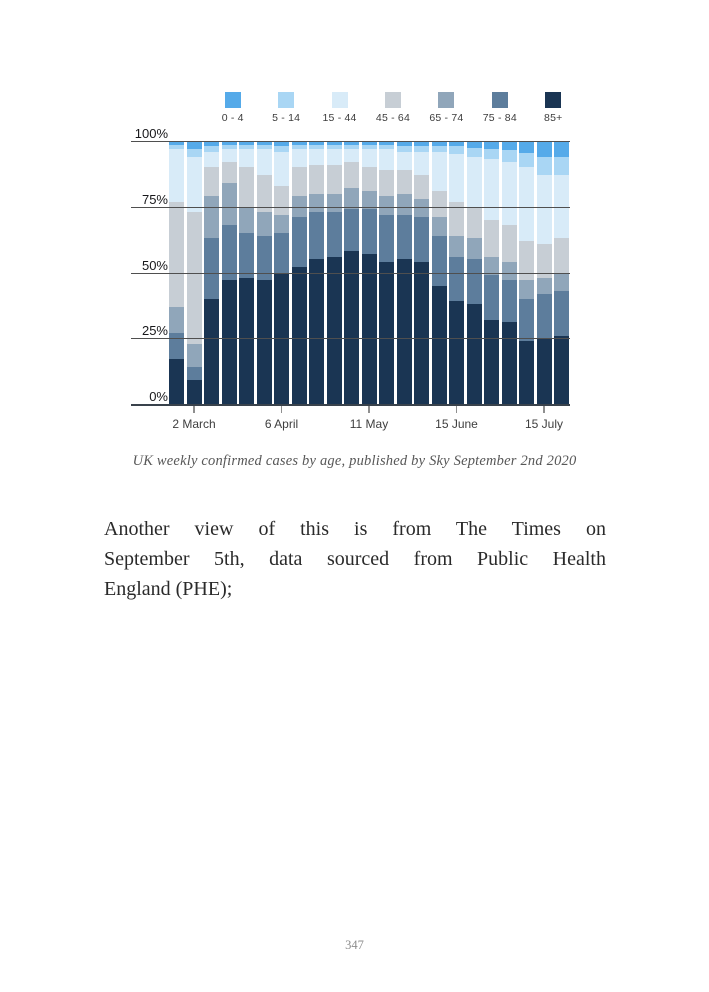 The image size is (709, 992). What do you see at coordinates (446, 118) in the screenshot?
I see `legend-label: 65 - 74` at bounding box center [446, 118].